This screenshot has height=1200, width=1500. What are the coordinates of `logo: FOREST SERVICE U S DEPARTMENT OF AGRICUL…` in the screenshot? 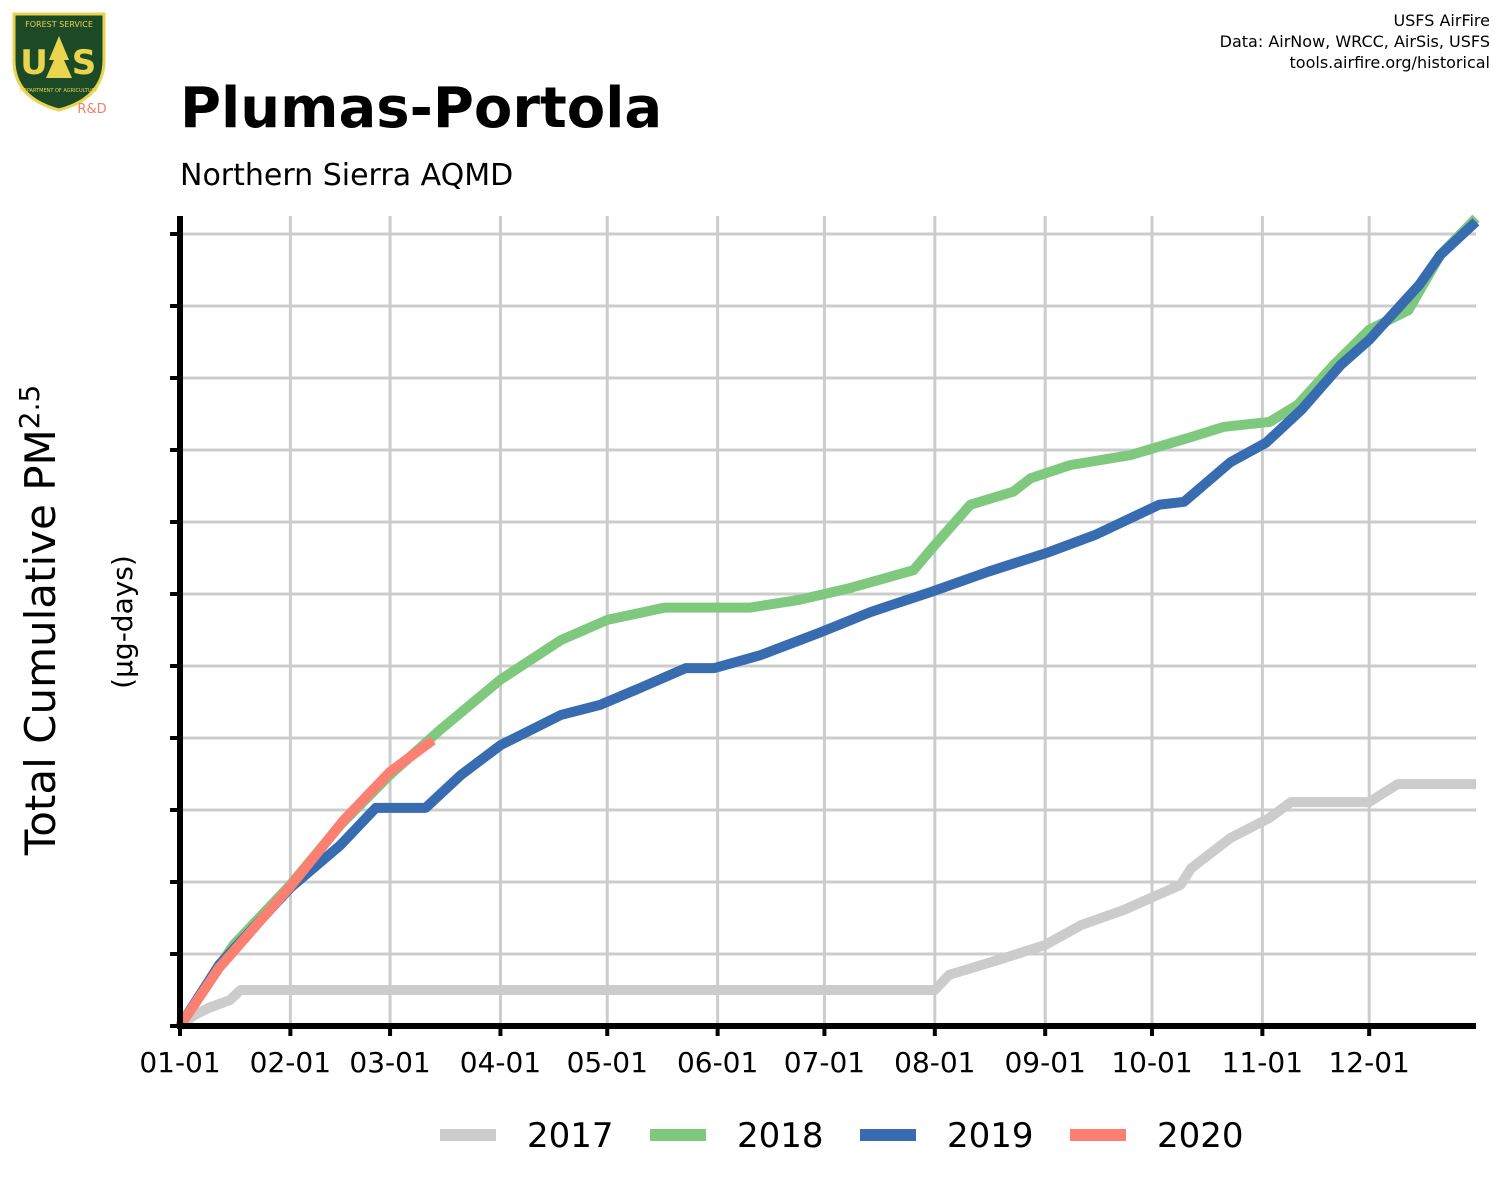 It's located at (59, 64).